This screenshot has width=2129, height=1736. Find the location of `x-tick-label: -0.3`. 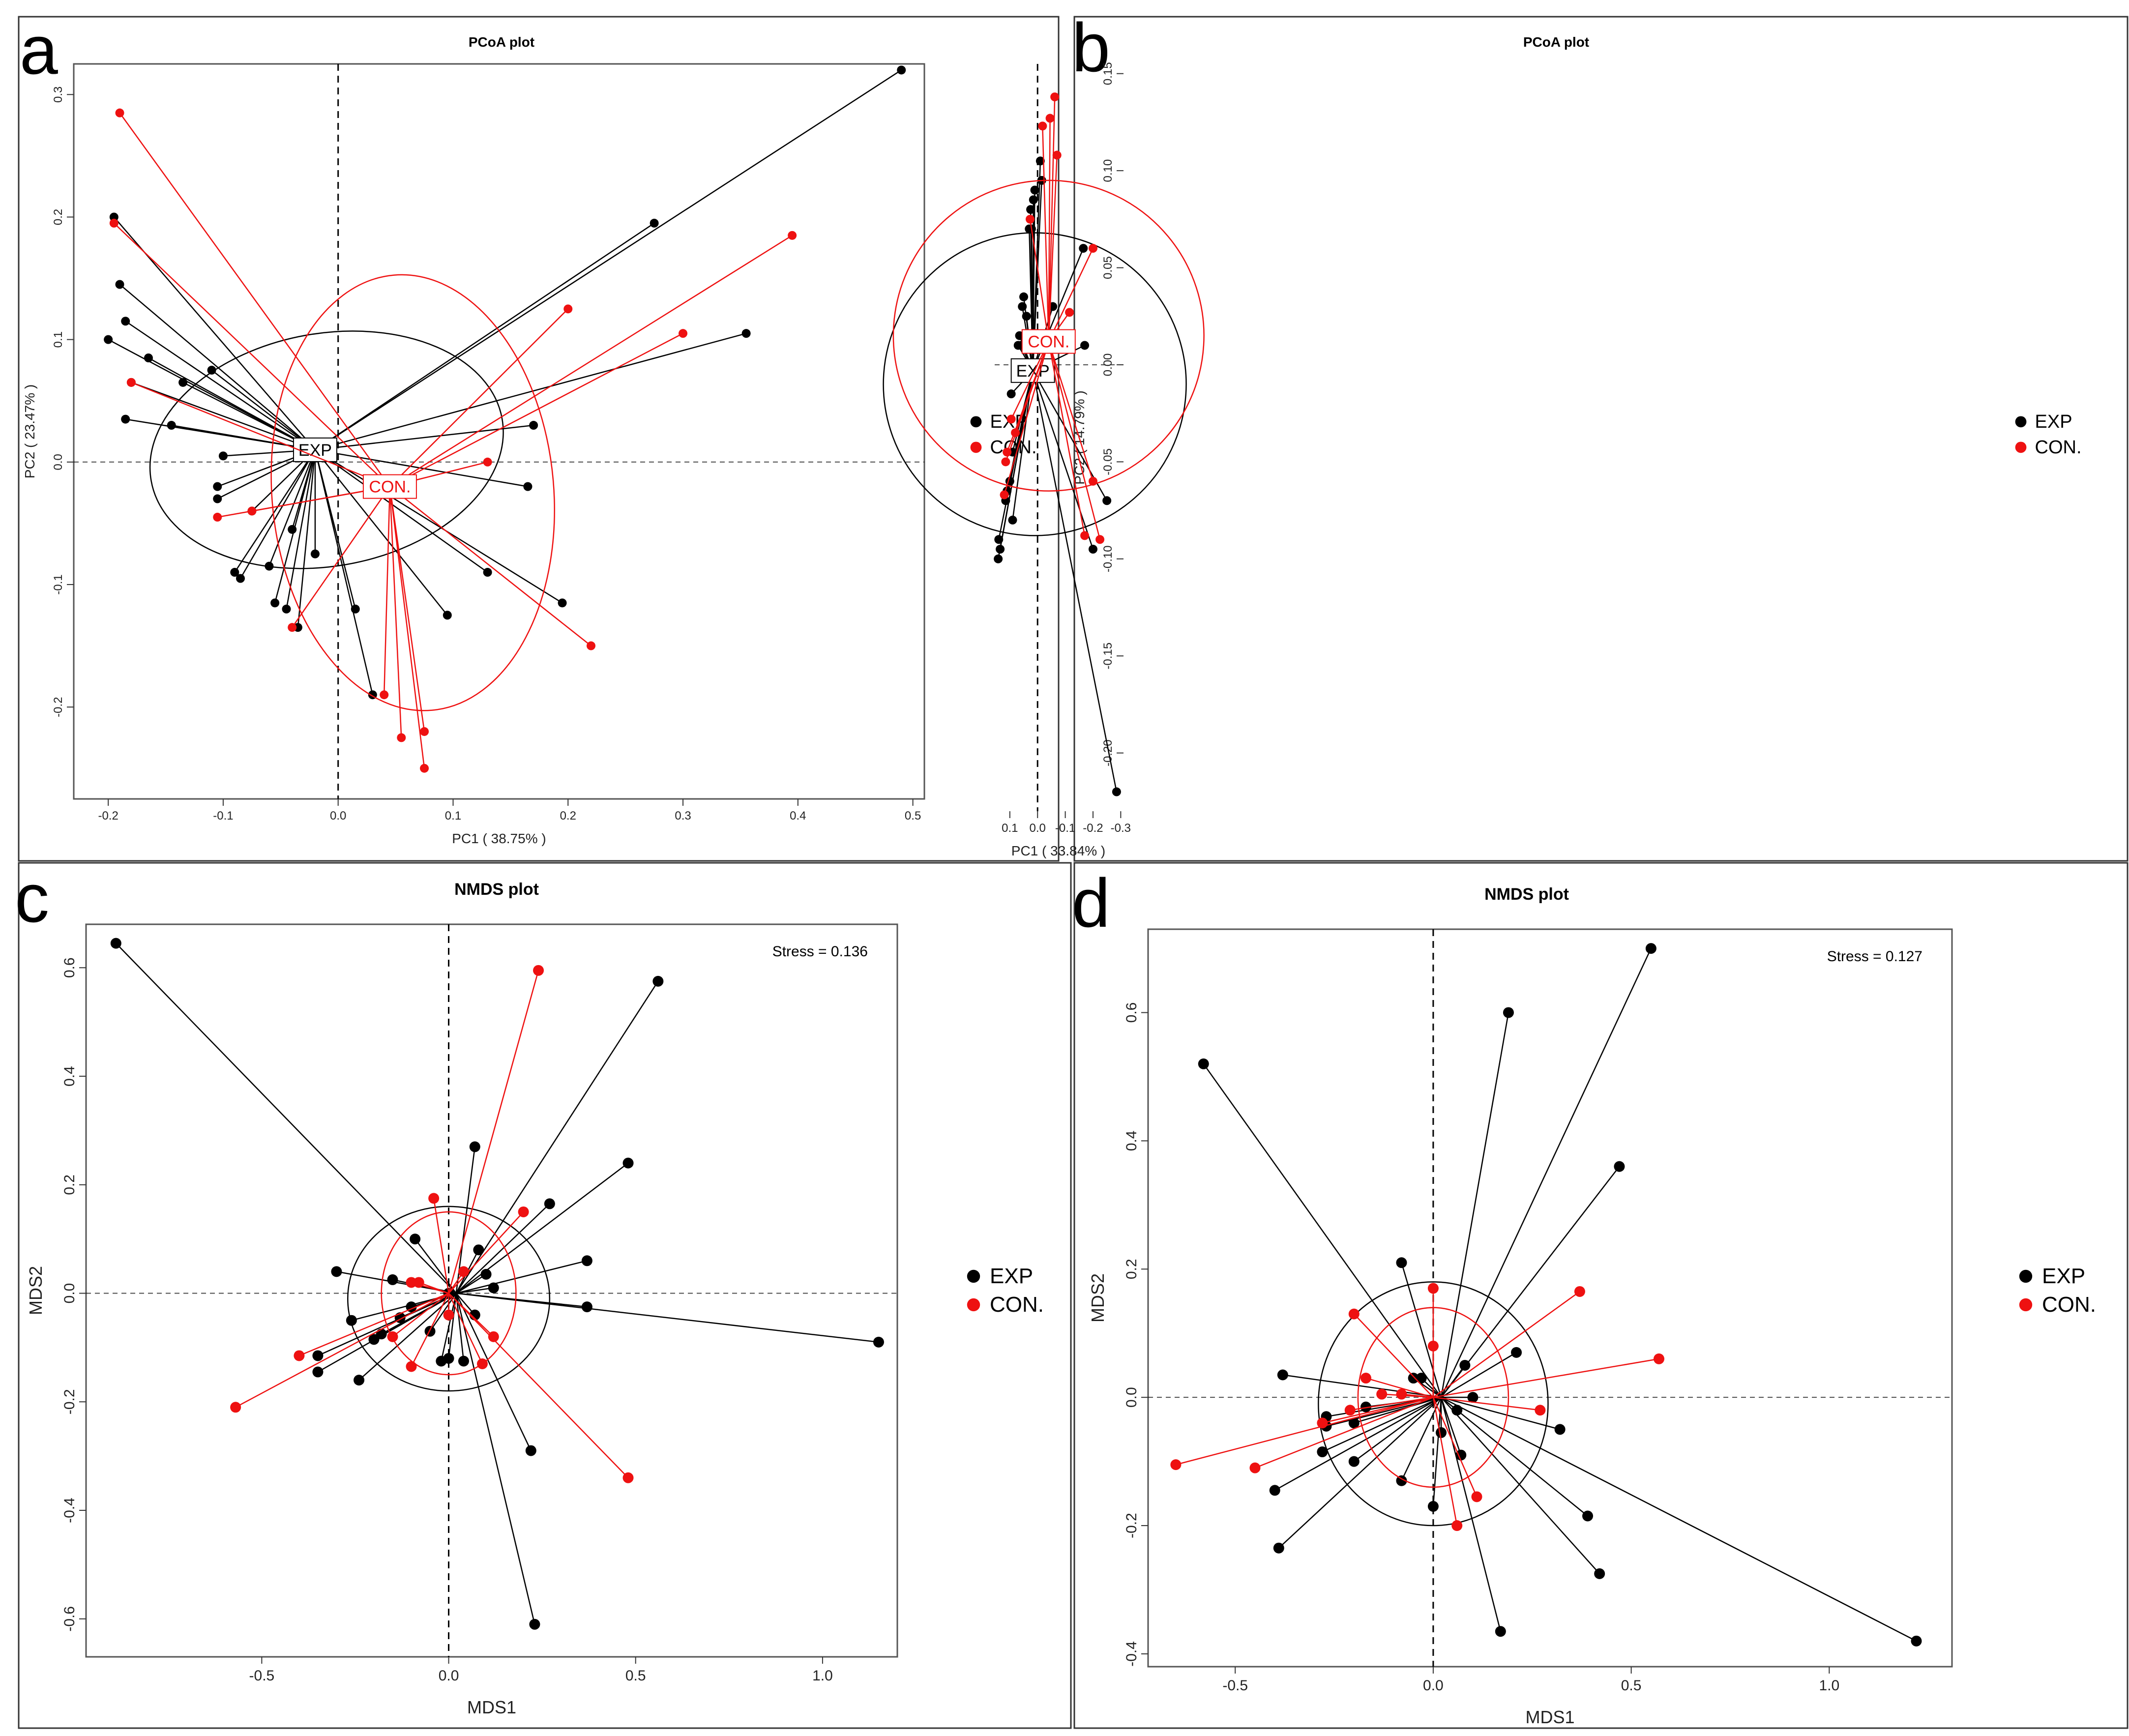

x-tick-label: -0.3 is located at coordinates (1121, 828).